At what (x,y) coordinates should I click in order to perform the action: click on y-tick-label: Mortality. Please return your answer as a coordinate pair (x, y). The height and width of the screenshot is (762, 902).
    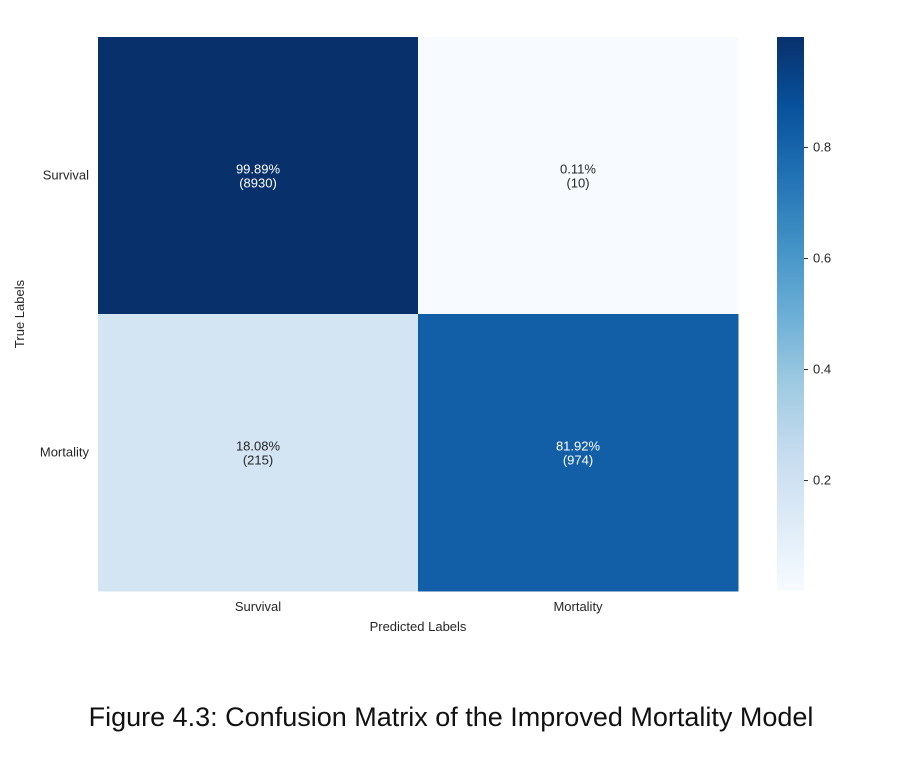
    Looking at the image, I should click on (65, 452).